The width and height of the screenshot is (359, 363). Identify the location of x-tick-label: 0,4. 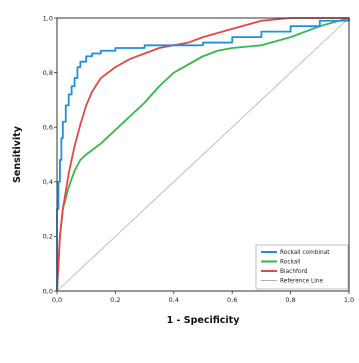
(174, 300).